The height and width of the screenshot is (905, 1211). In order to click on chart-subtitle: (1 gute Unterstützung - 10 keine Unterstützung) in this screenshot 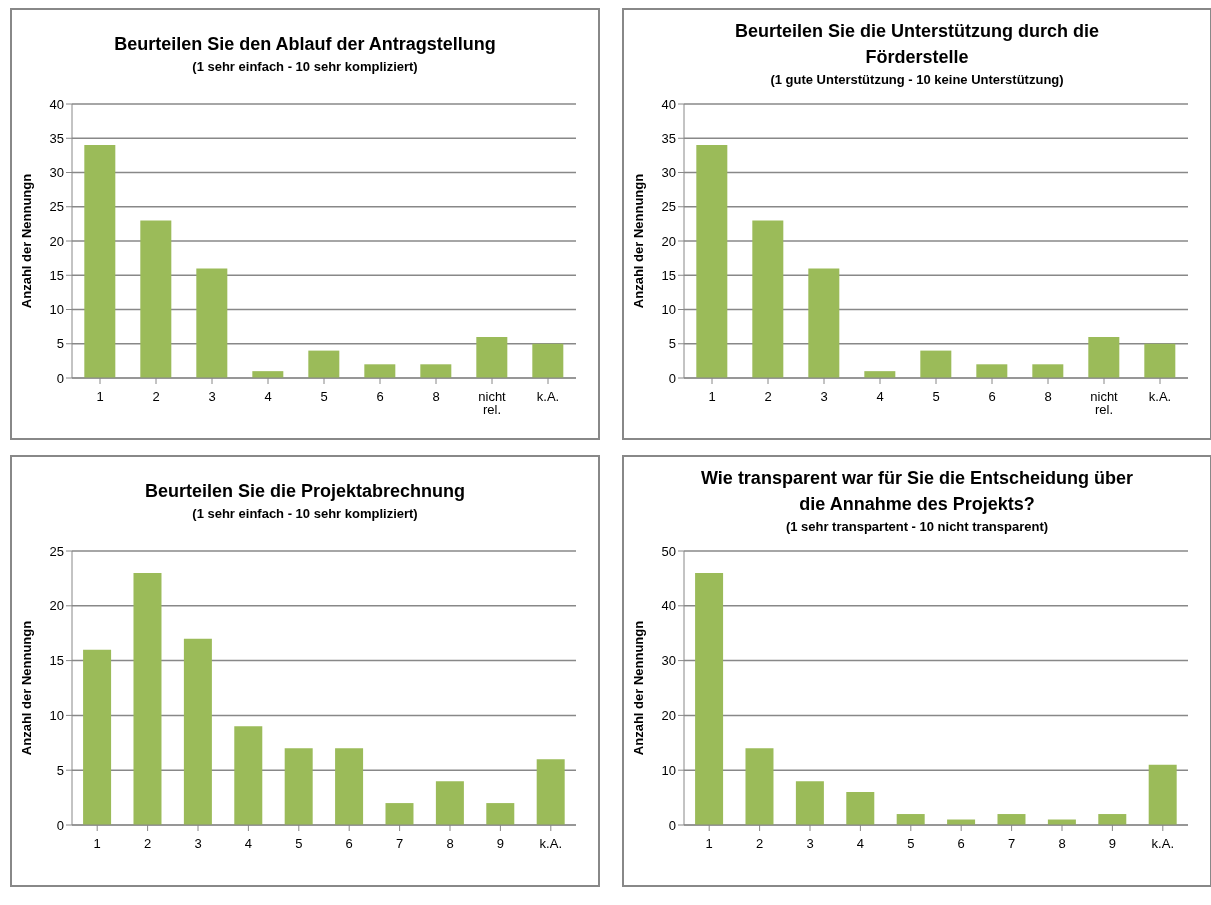, I will do `click(917, 79)`.